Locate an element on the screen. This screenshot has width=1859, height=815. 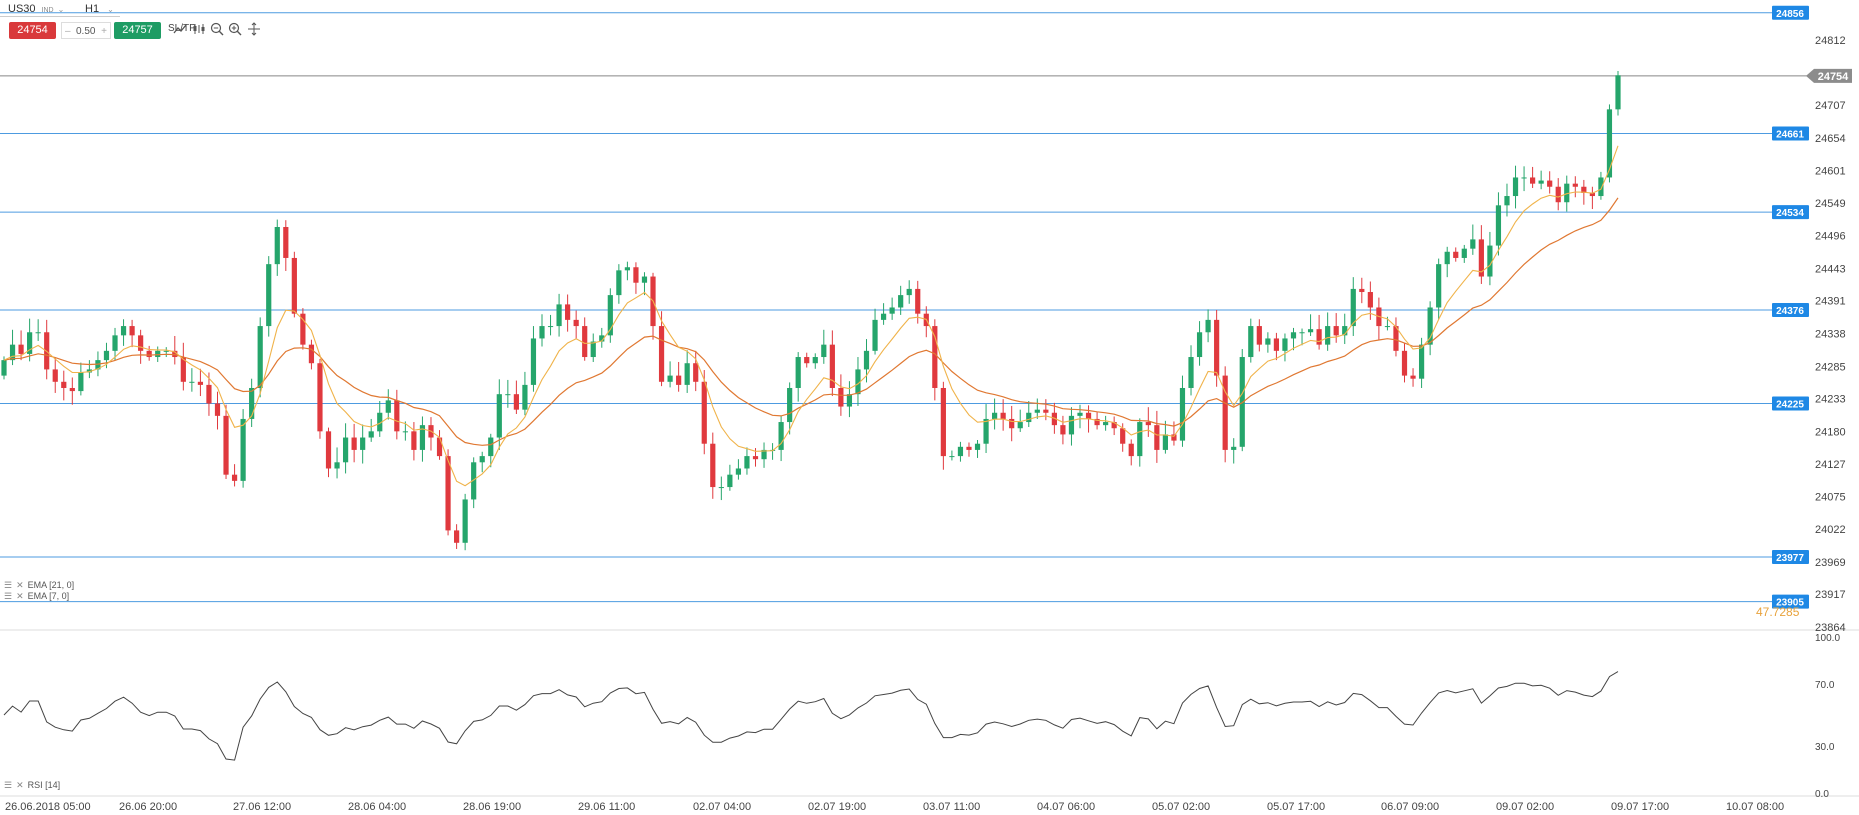
timeframe-selector: H1 ⌄ is located at coordinates (99, 9).